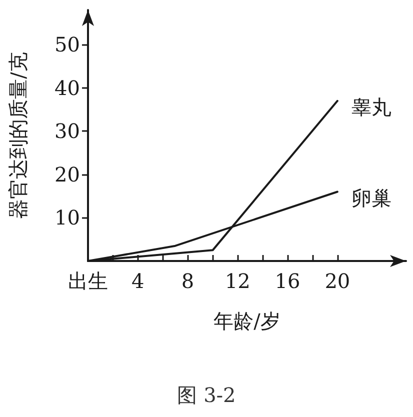 The image size is (413, 417). I want to click on y-tick-label: 20, so click(67, 174).